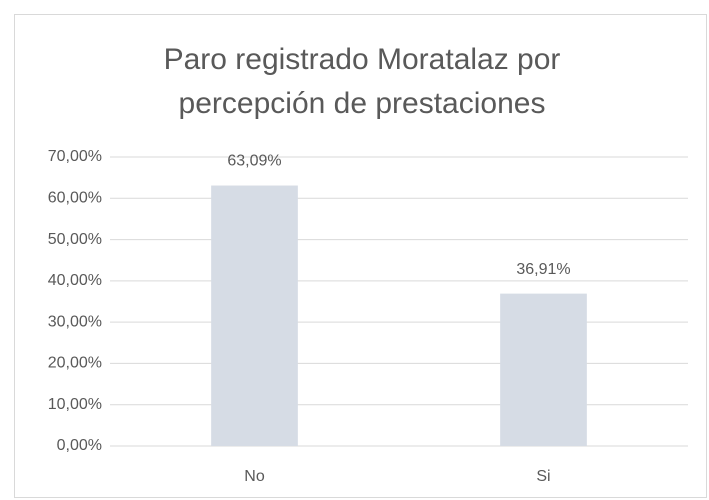 This screenshot has width=709, height=500. I want to click on y-tick-label: 60,00%, so click(75, 198).